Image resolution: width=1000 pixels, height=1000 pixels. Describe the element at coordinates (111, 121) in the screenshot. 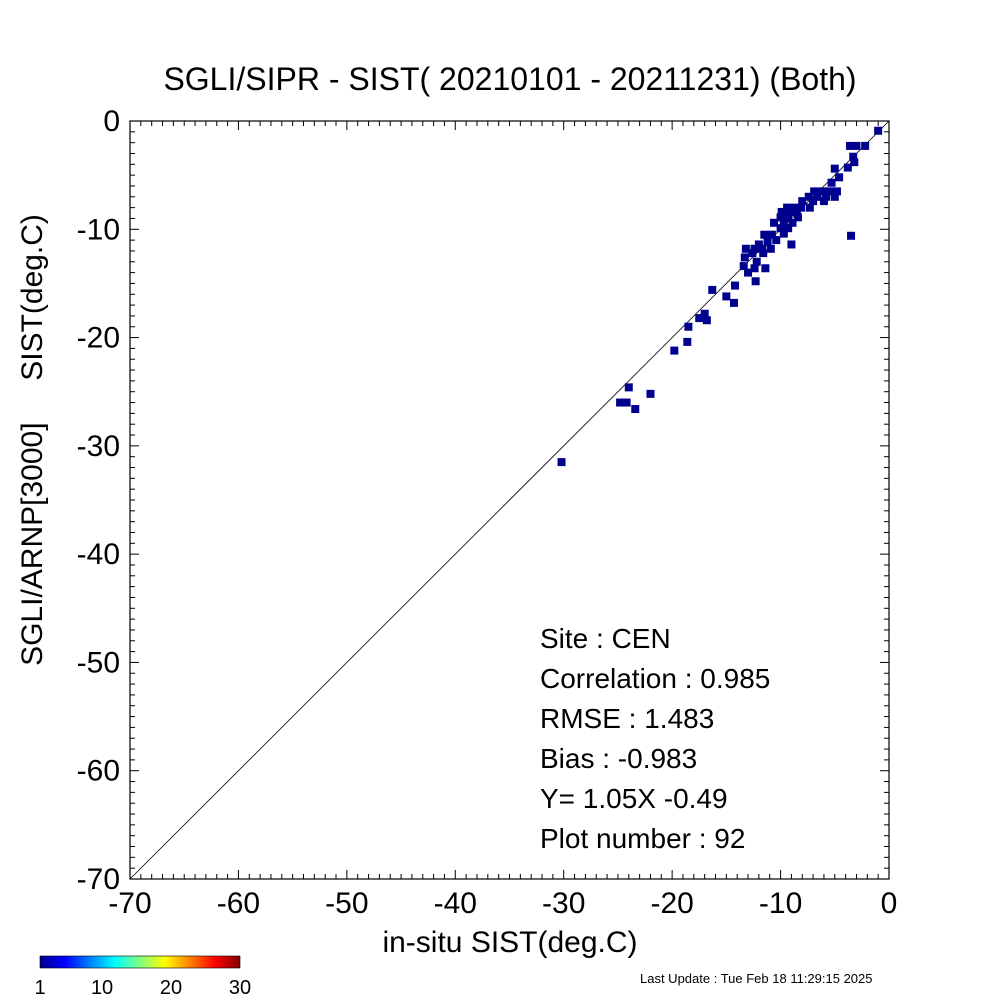

I see `y-tick-label: 0` at that location.